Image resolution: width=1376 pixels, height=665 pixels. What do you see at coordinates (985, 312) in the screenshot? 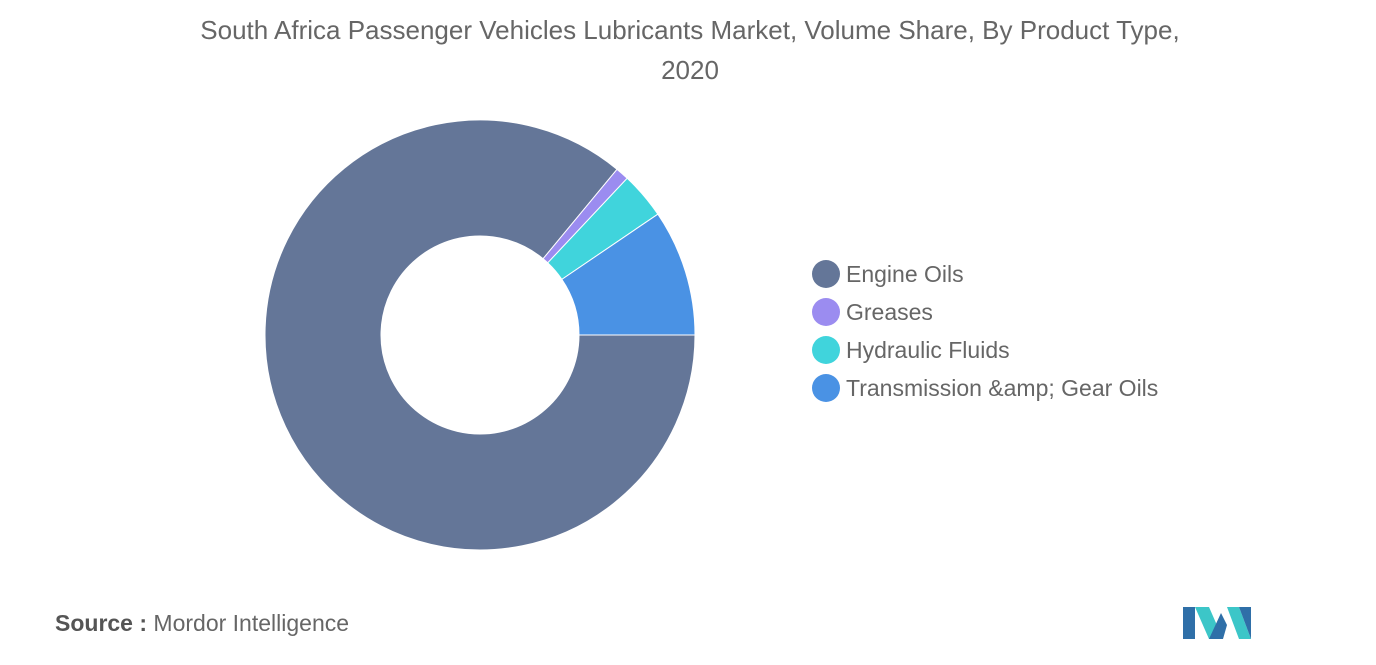
I see `legend-item: Greases` at bounding box center [985, 312].